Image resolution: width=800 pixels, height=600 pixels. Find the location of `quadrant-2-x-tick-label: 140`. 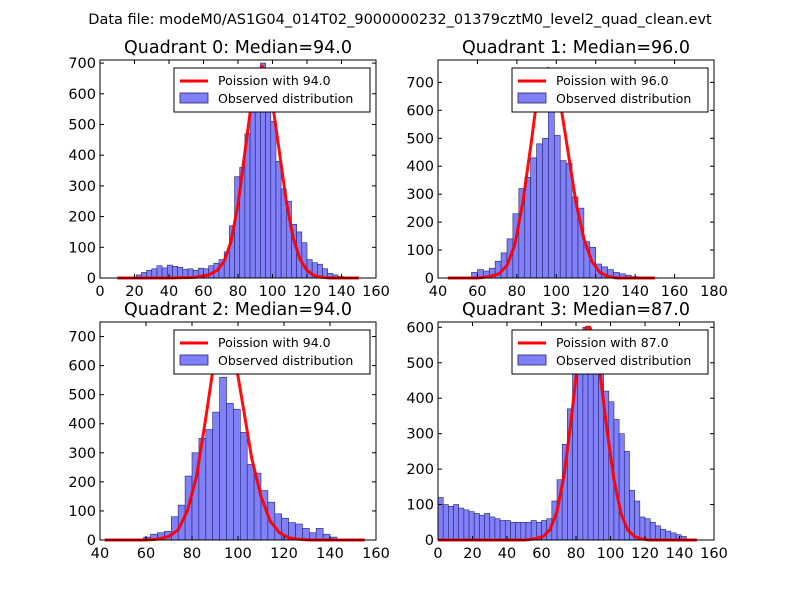

quadrant-2-x-tick-label: 140 is located at coordinates (330, 554).